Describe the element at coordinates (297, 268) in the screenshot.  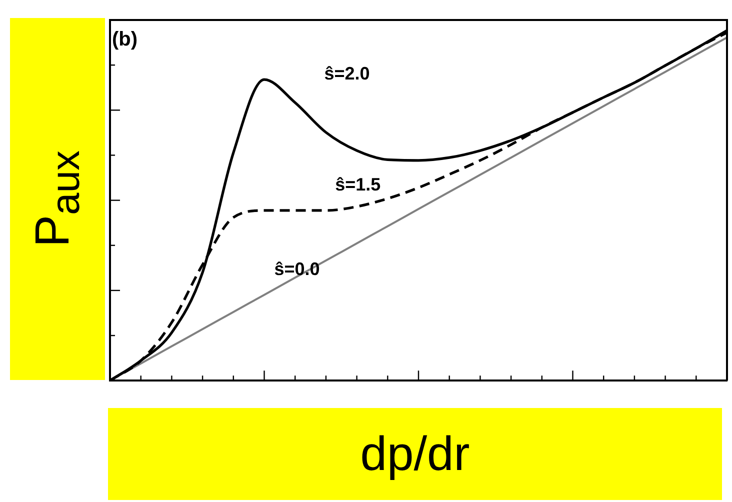
I see `series-label: ŝ=0.0` at that location.